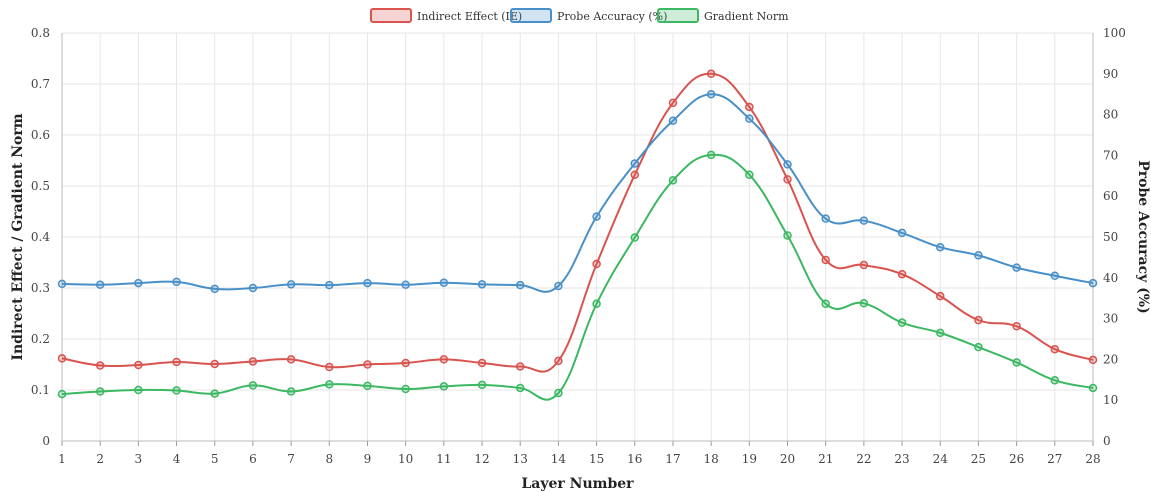 Image resolution: width=1151 pixels, height=492 pixels. Describe the element at coordinates (1092, 459) in the screenshot. I see `x-tick-label: 28` at that location.